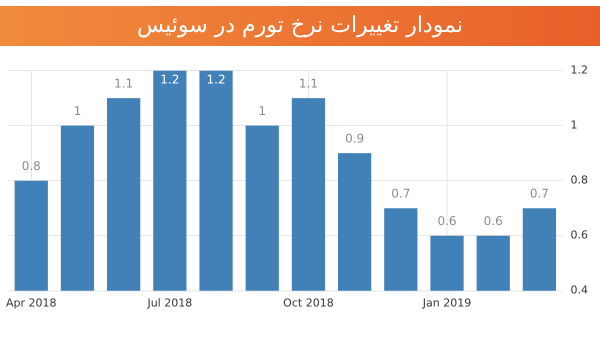 This screenshot has width=600, height=343. I want to click on data-label: 0.8, so click(31, 165).